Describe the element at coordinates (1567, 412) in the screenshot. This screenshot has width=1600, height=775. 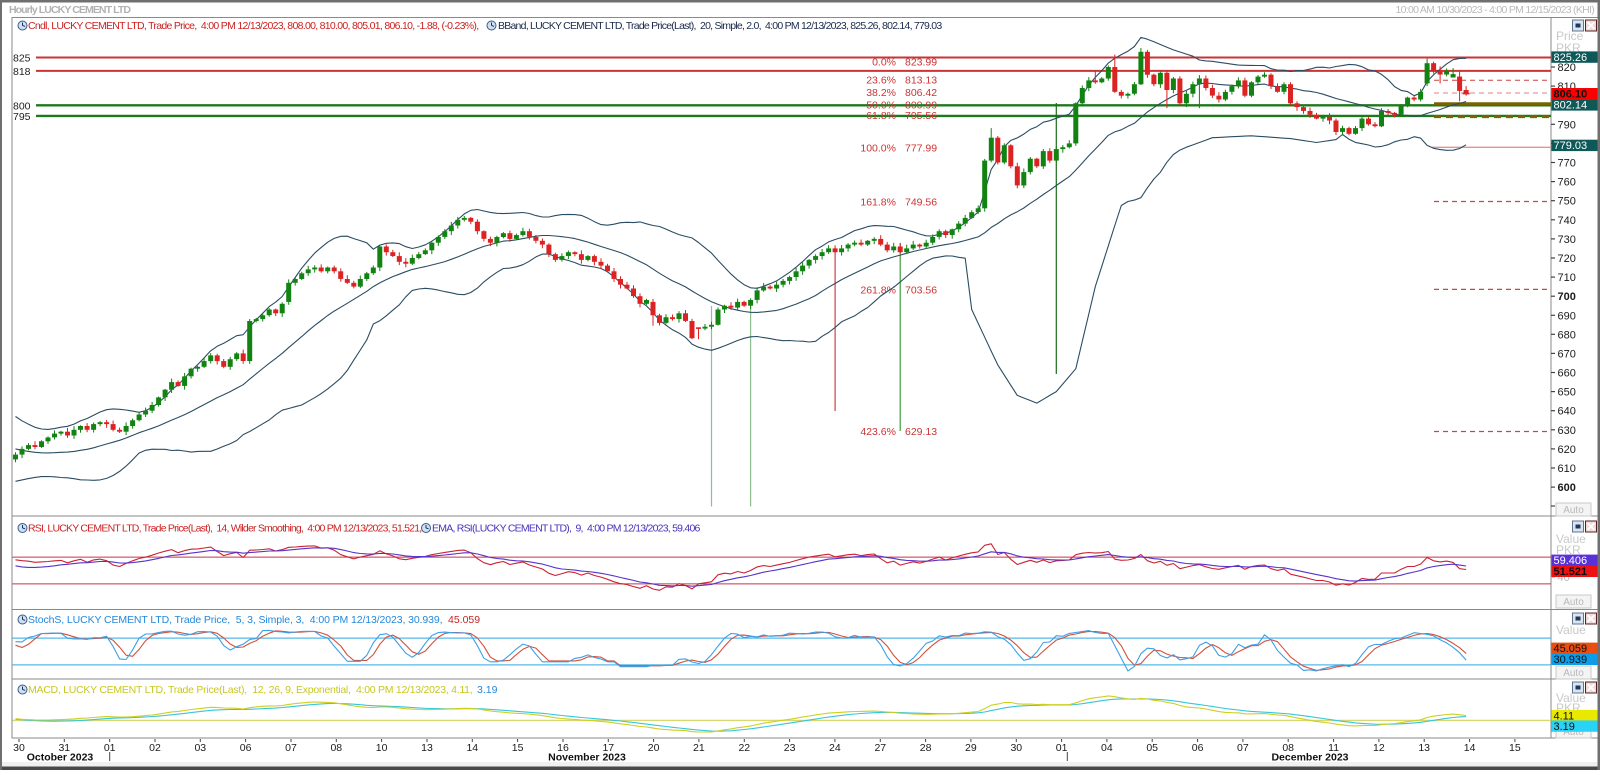
I see `svg-text: 640` at that location.